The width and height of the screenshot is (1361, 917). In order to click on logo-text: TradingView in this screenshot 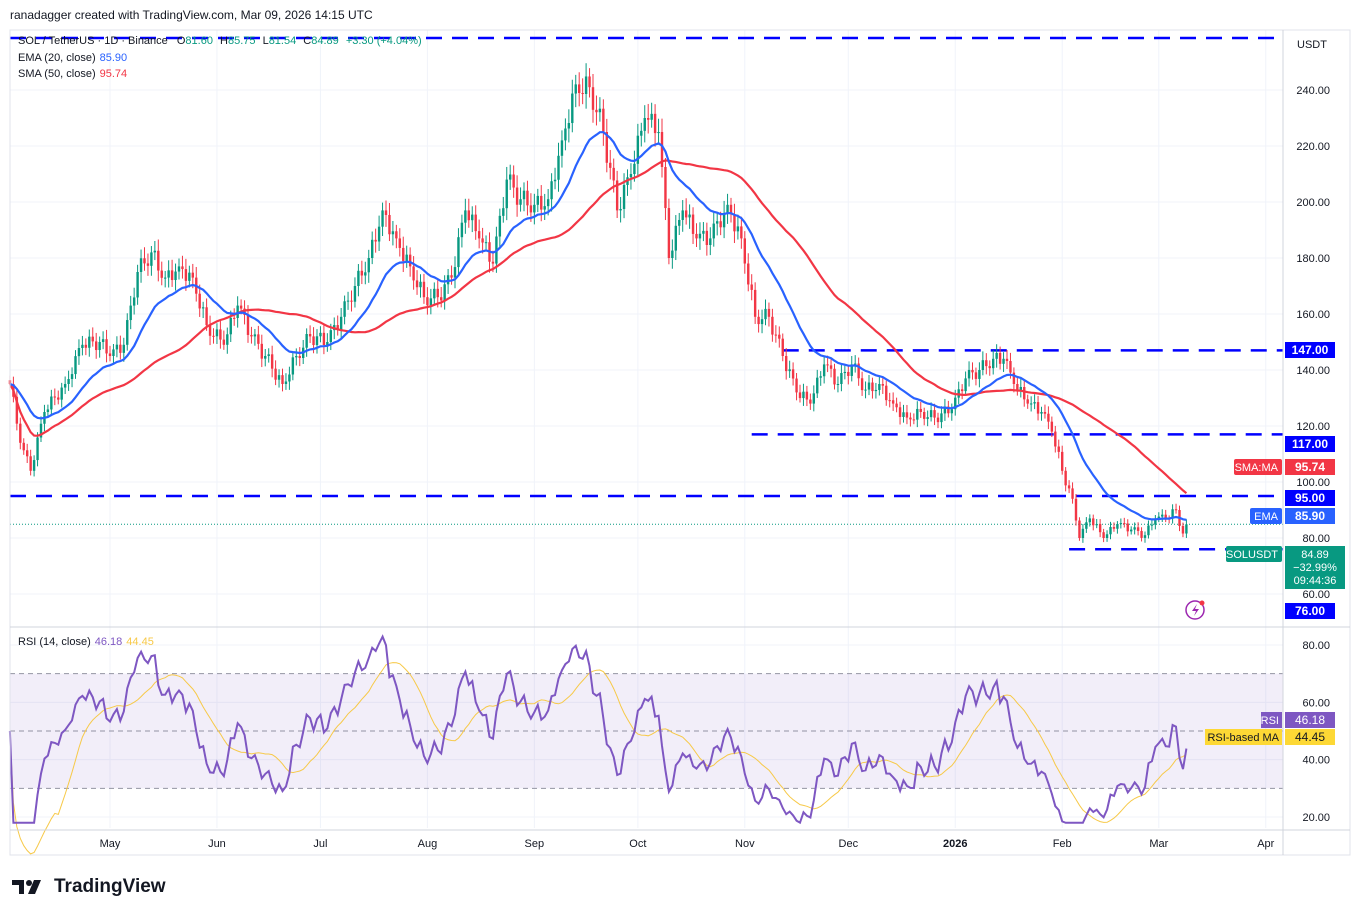, I will do `click(110, 886)`.